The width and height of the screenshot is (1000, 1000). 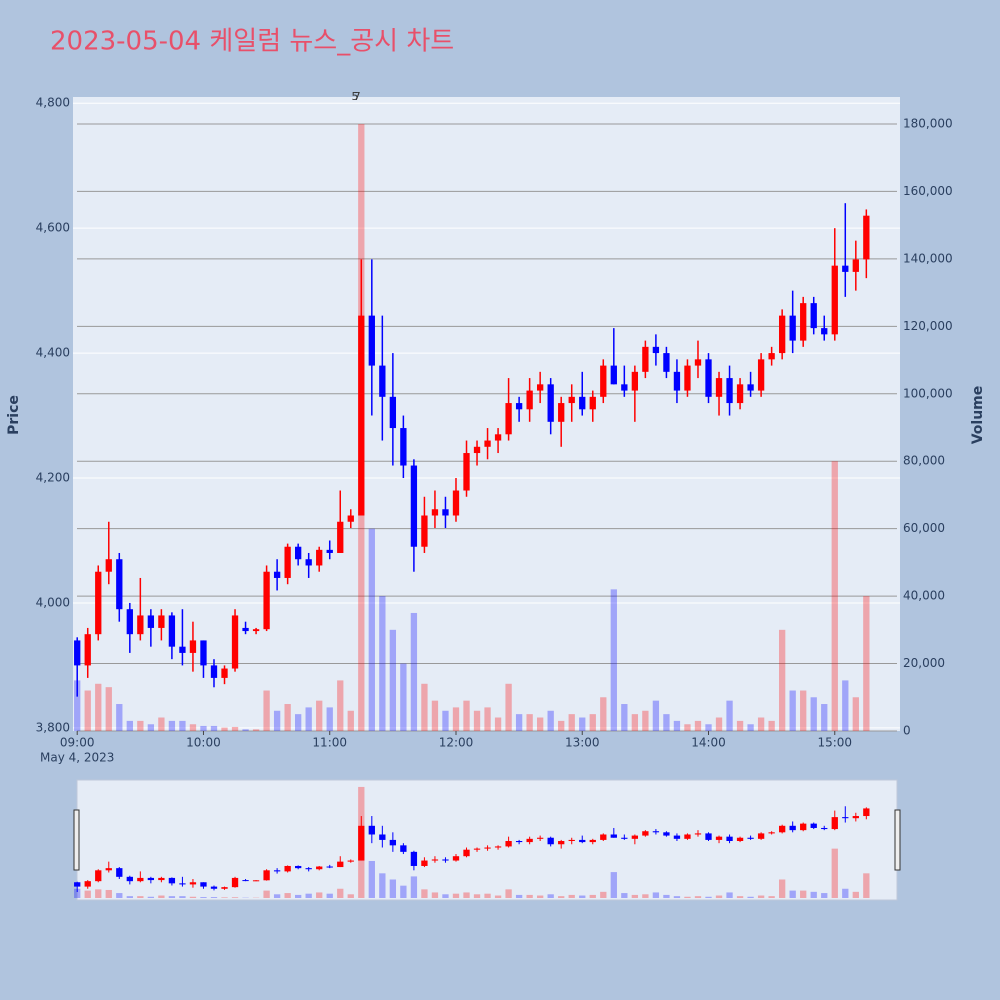 I want to click on x-tick-label: 10:00, so click(x=203, y=743).